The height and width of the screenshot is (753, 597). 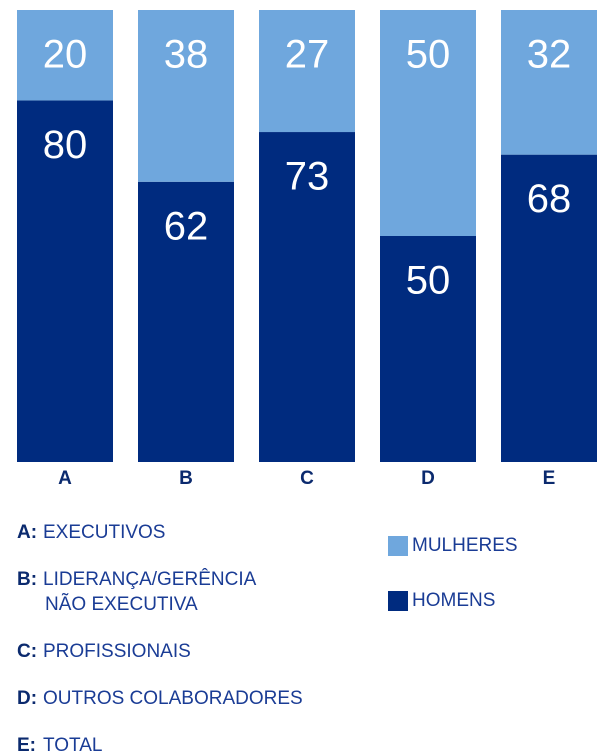 I want to click on note-key: C:, so click(x=27, y=651).